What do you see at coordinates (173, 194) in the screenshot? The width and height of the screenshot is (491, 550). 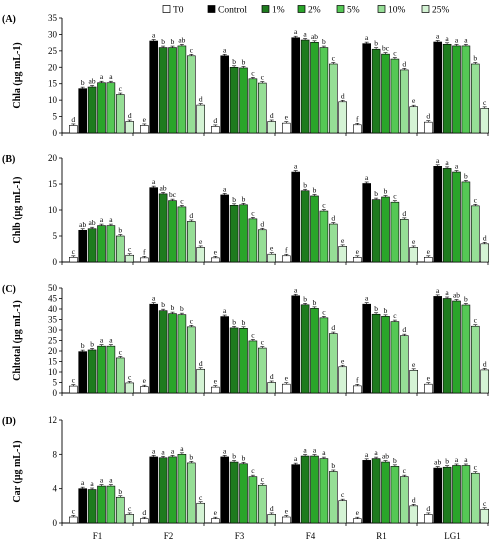 I see `significance-letter: bc` at bounding box center [173, 194].